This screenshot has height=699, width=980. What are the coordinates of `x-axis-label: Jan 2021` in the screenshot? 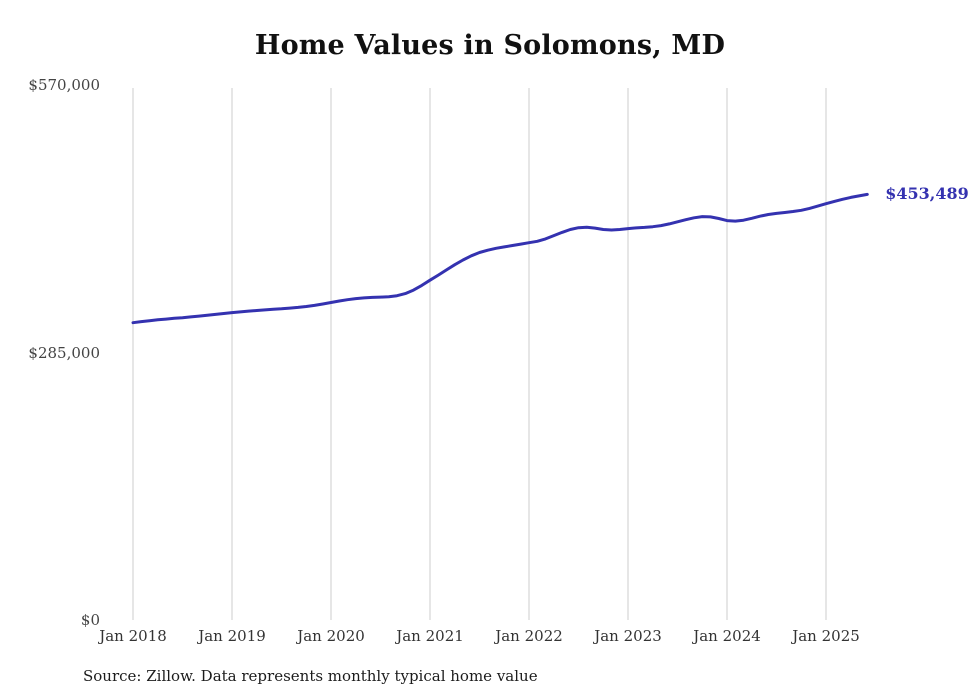 It's located at (430, 636).